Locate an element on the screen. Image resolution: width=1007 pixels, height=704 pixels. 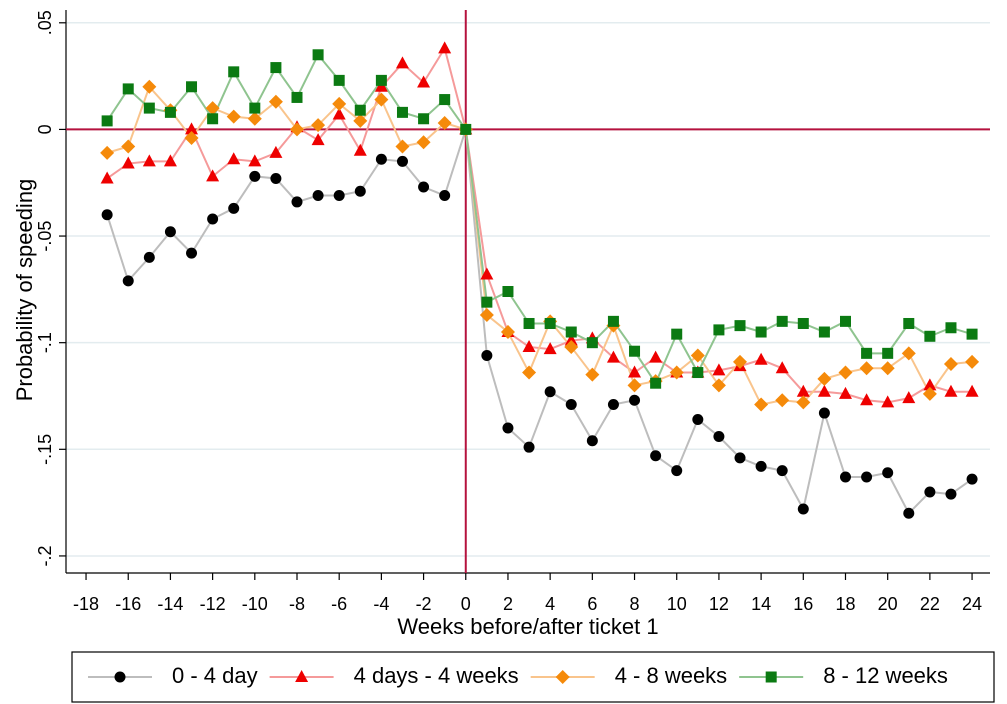
legend-label: 4 days - 4 weeks is located at coordinates (436, 675).